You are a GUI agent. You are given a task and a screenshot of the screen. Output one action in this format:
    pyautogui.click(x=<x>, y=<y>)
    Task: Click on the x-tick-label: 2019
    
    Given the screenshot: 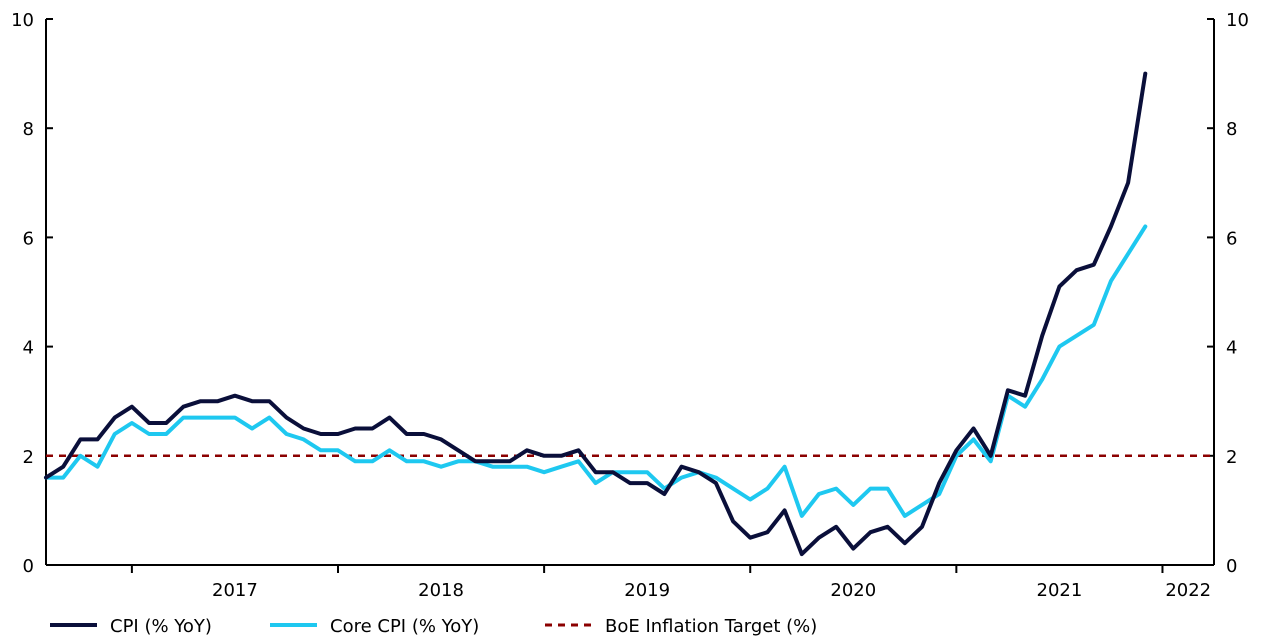 What is the action you would take?
    pyautogui.click(x=647, y=590)
    